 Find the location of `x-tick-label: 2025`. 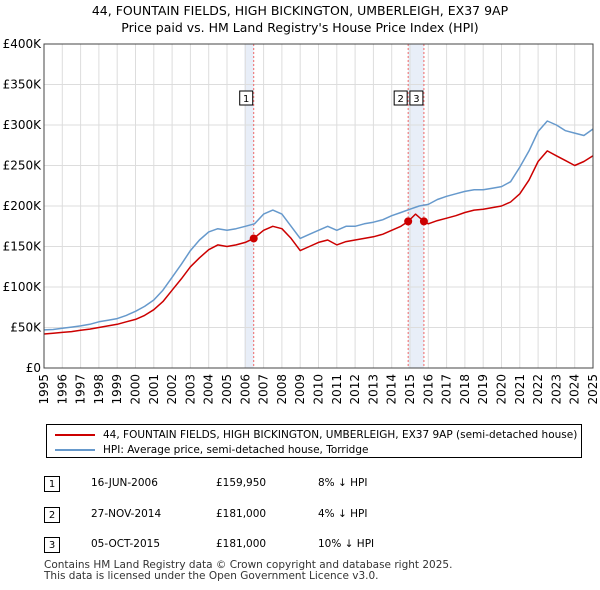

x-tick-label: 2025 is located at coordinates (593, 389).